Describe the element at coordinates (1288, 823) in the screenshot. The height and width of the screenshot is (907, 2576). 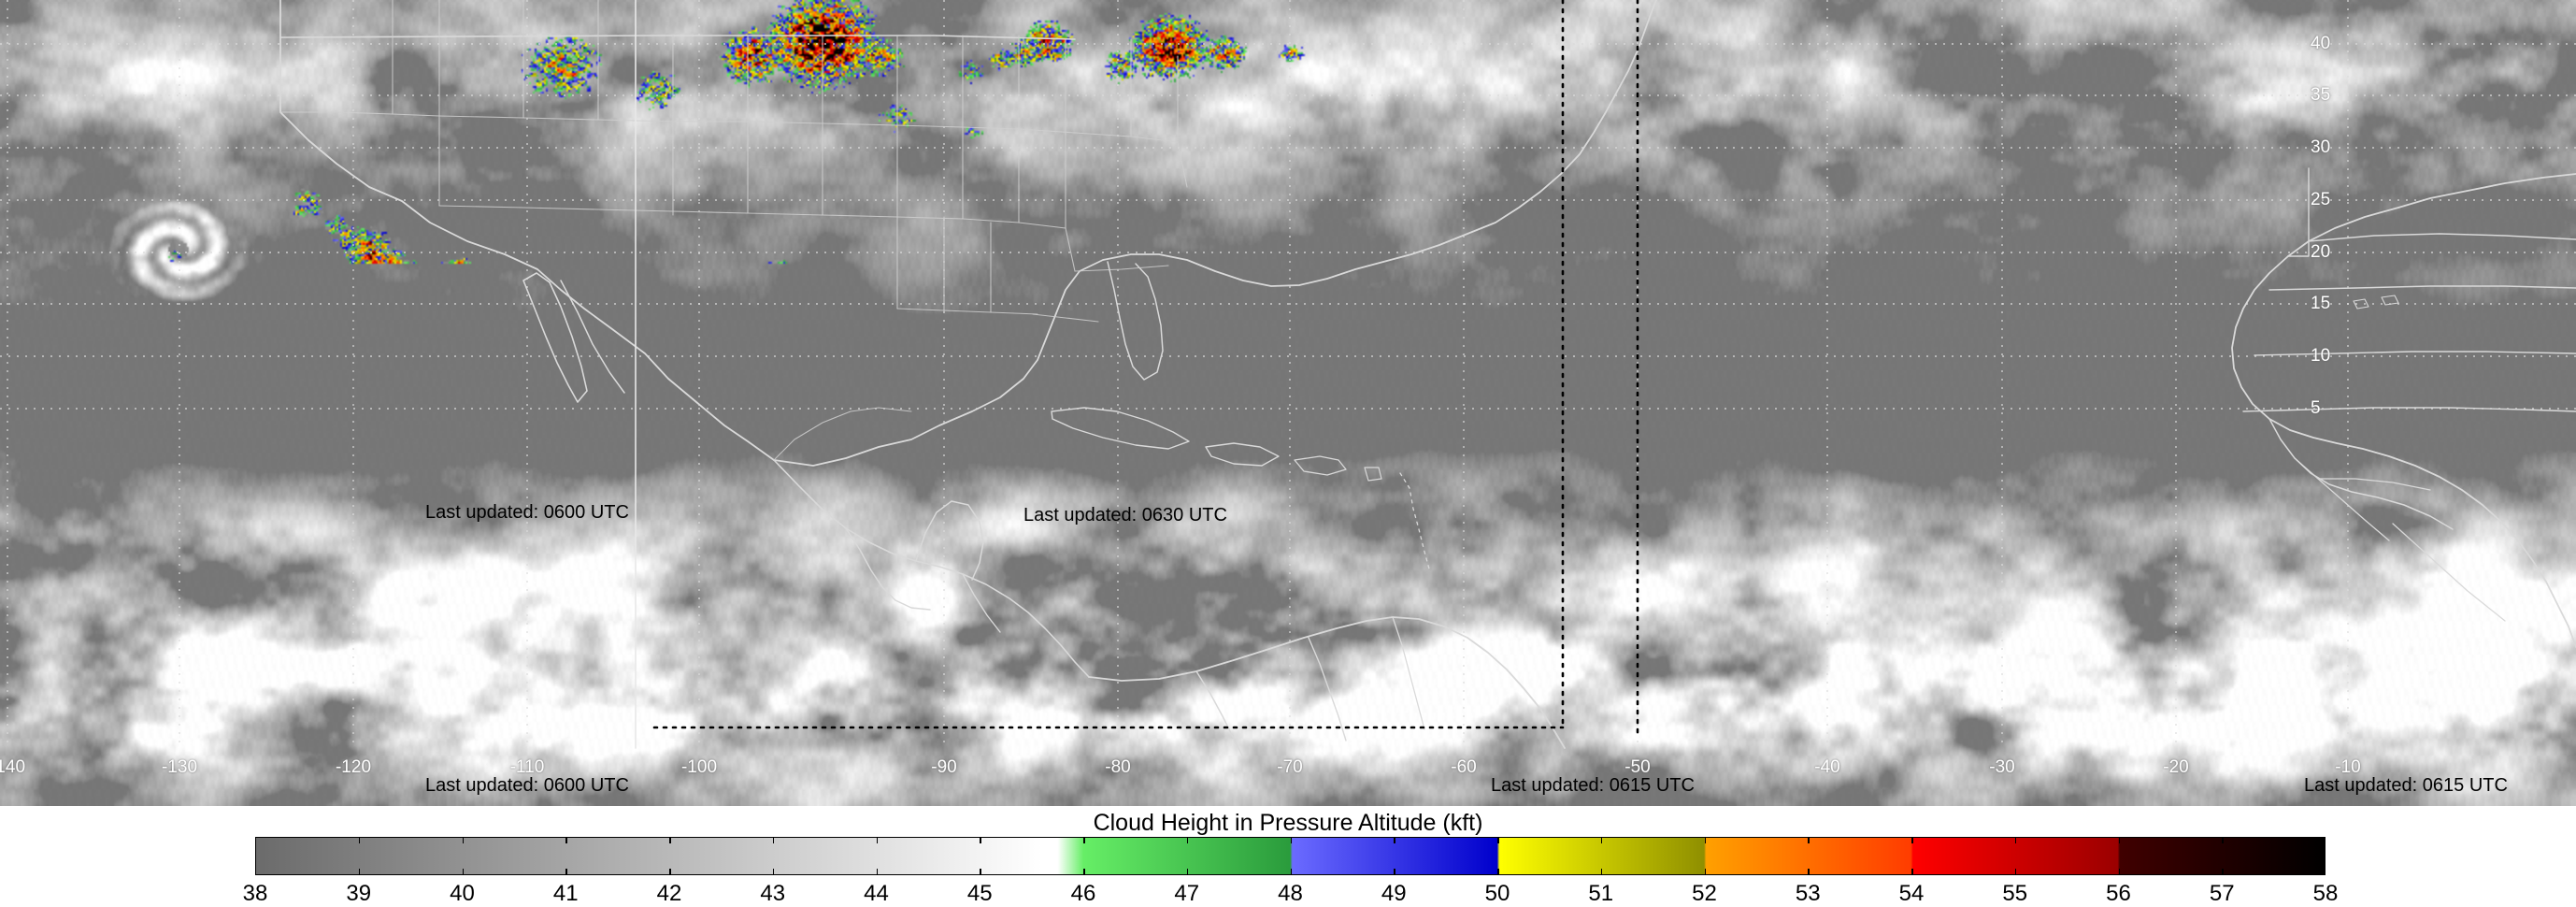
I see `colorbar-title: Cloud Height in Pressure Altitude (kft)` at that location.